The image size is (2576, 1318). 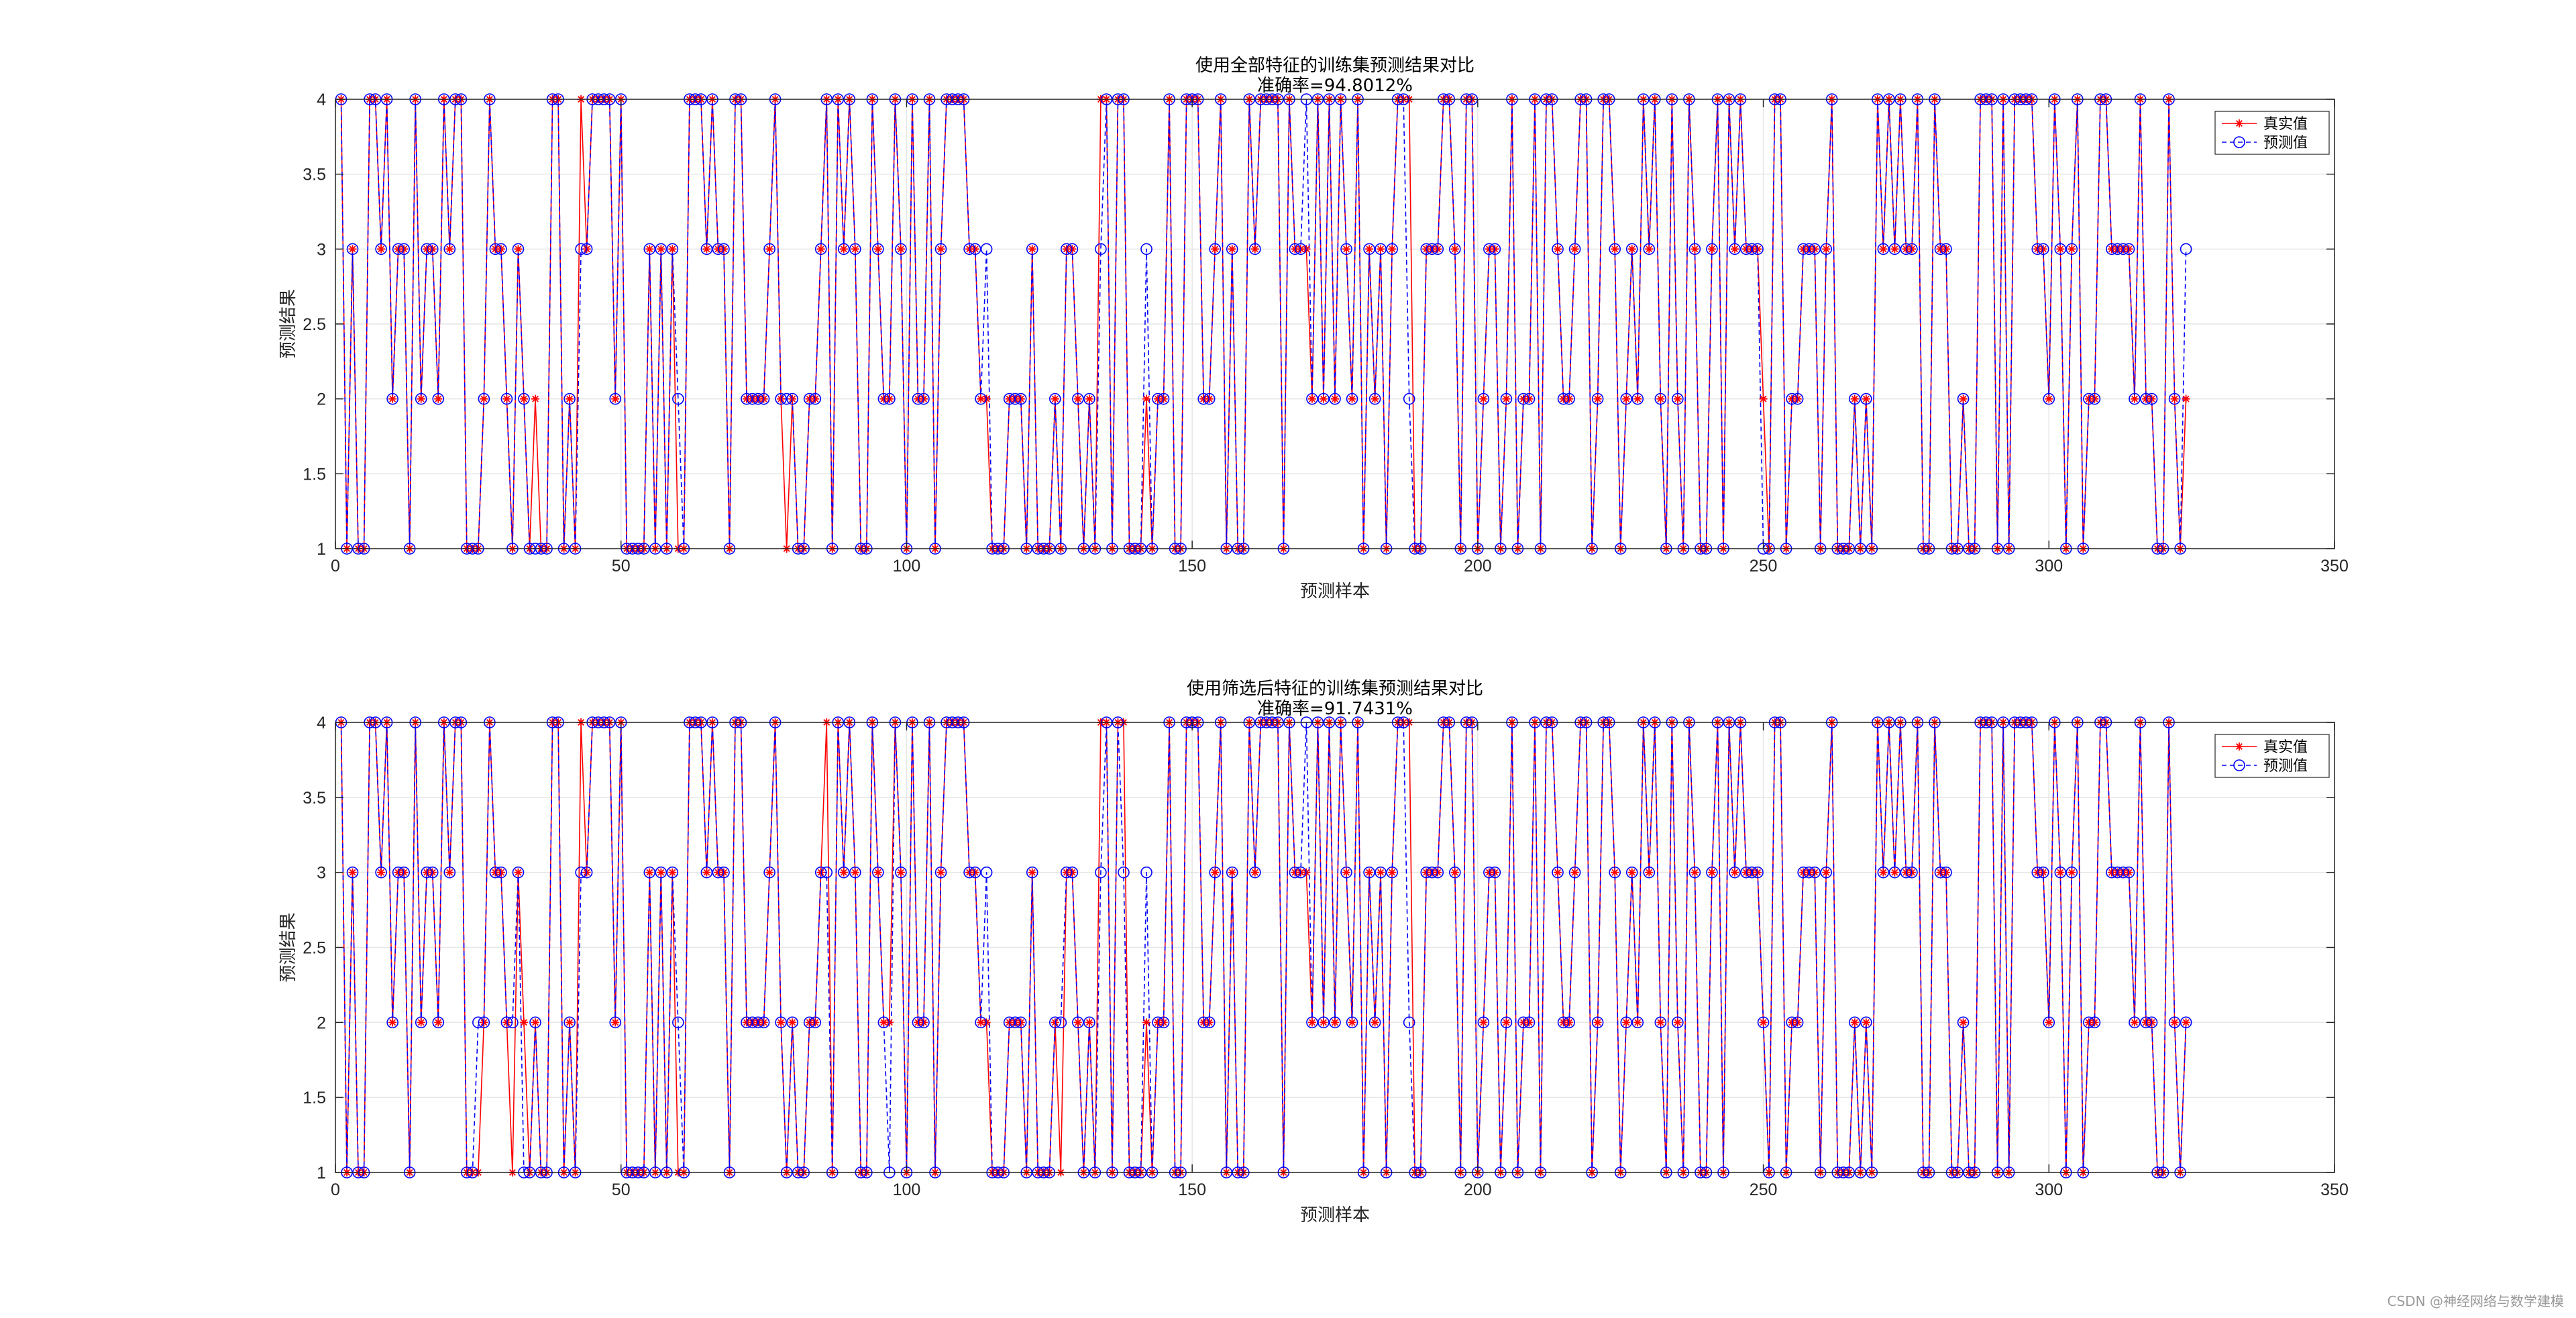 What do you see at coordinates (2285, 766) in the screenshot?
I see `legend-label: 预测值` at bounding box center [2285, 766].